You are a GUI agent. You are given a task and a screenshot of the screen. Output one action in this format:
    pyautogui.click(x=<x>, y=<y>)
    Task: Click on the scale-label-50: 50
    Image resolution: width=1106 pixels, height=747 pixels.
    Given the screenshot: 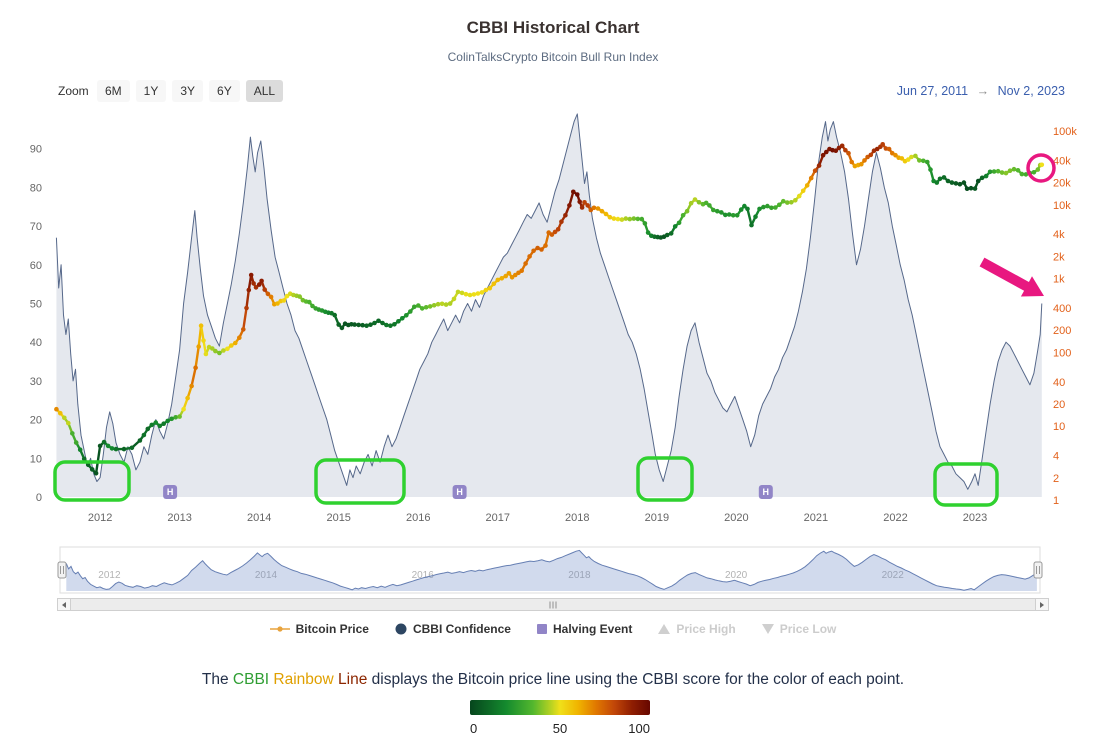 What is the action you would take?
    pyautogui.click(x=560, y=728)
    